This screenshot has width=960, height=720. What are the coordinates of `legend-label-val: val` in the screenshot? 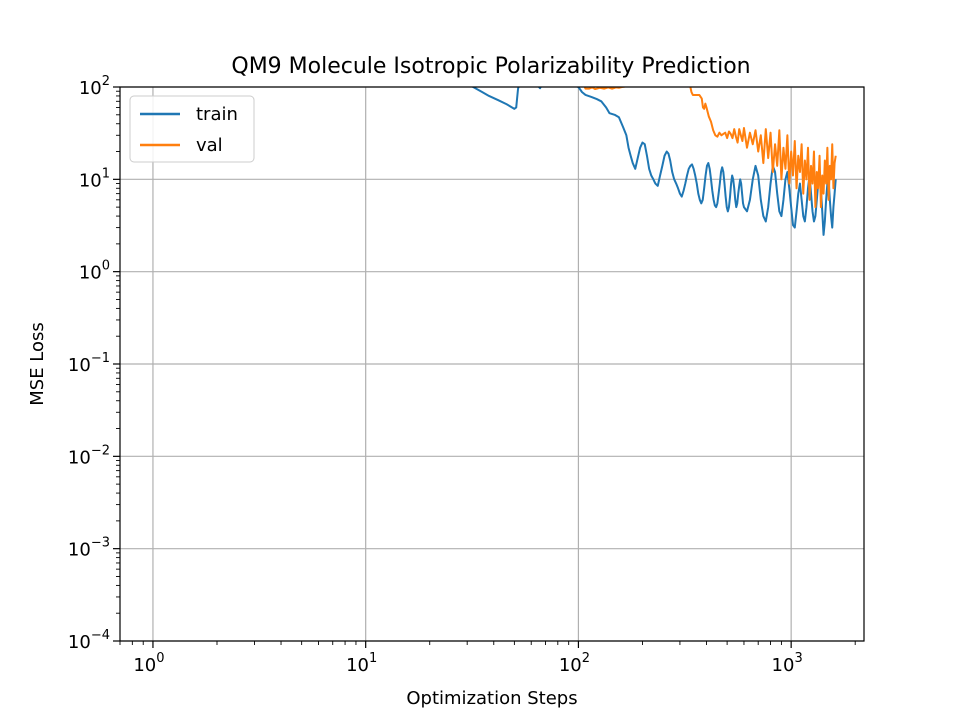 It's located at (209, 145).